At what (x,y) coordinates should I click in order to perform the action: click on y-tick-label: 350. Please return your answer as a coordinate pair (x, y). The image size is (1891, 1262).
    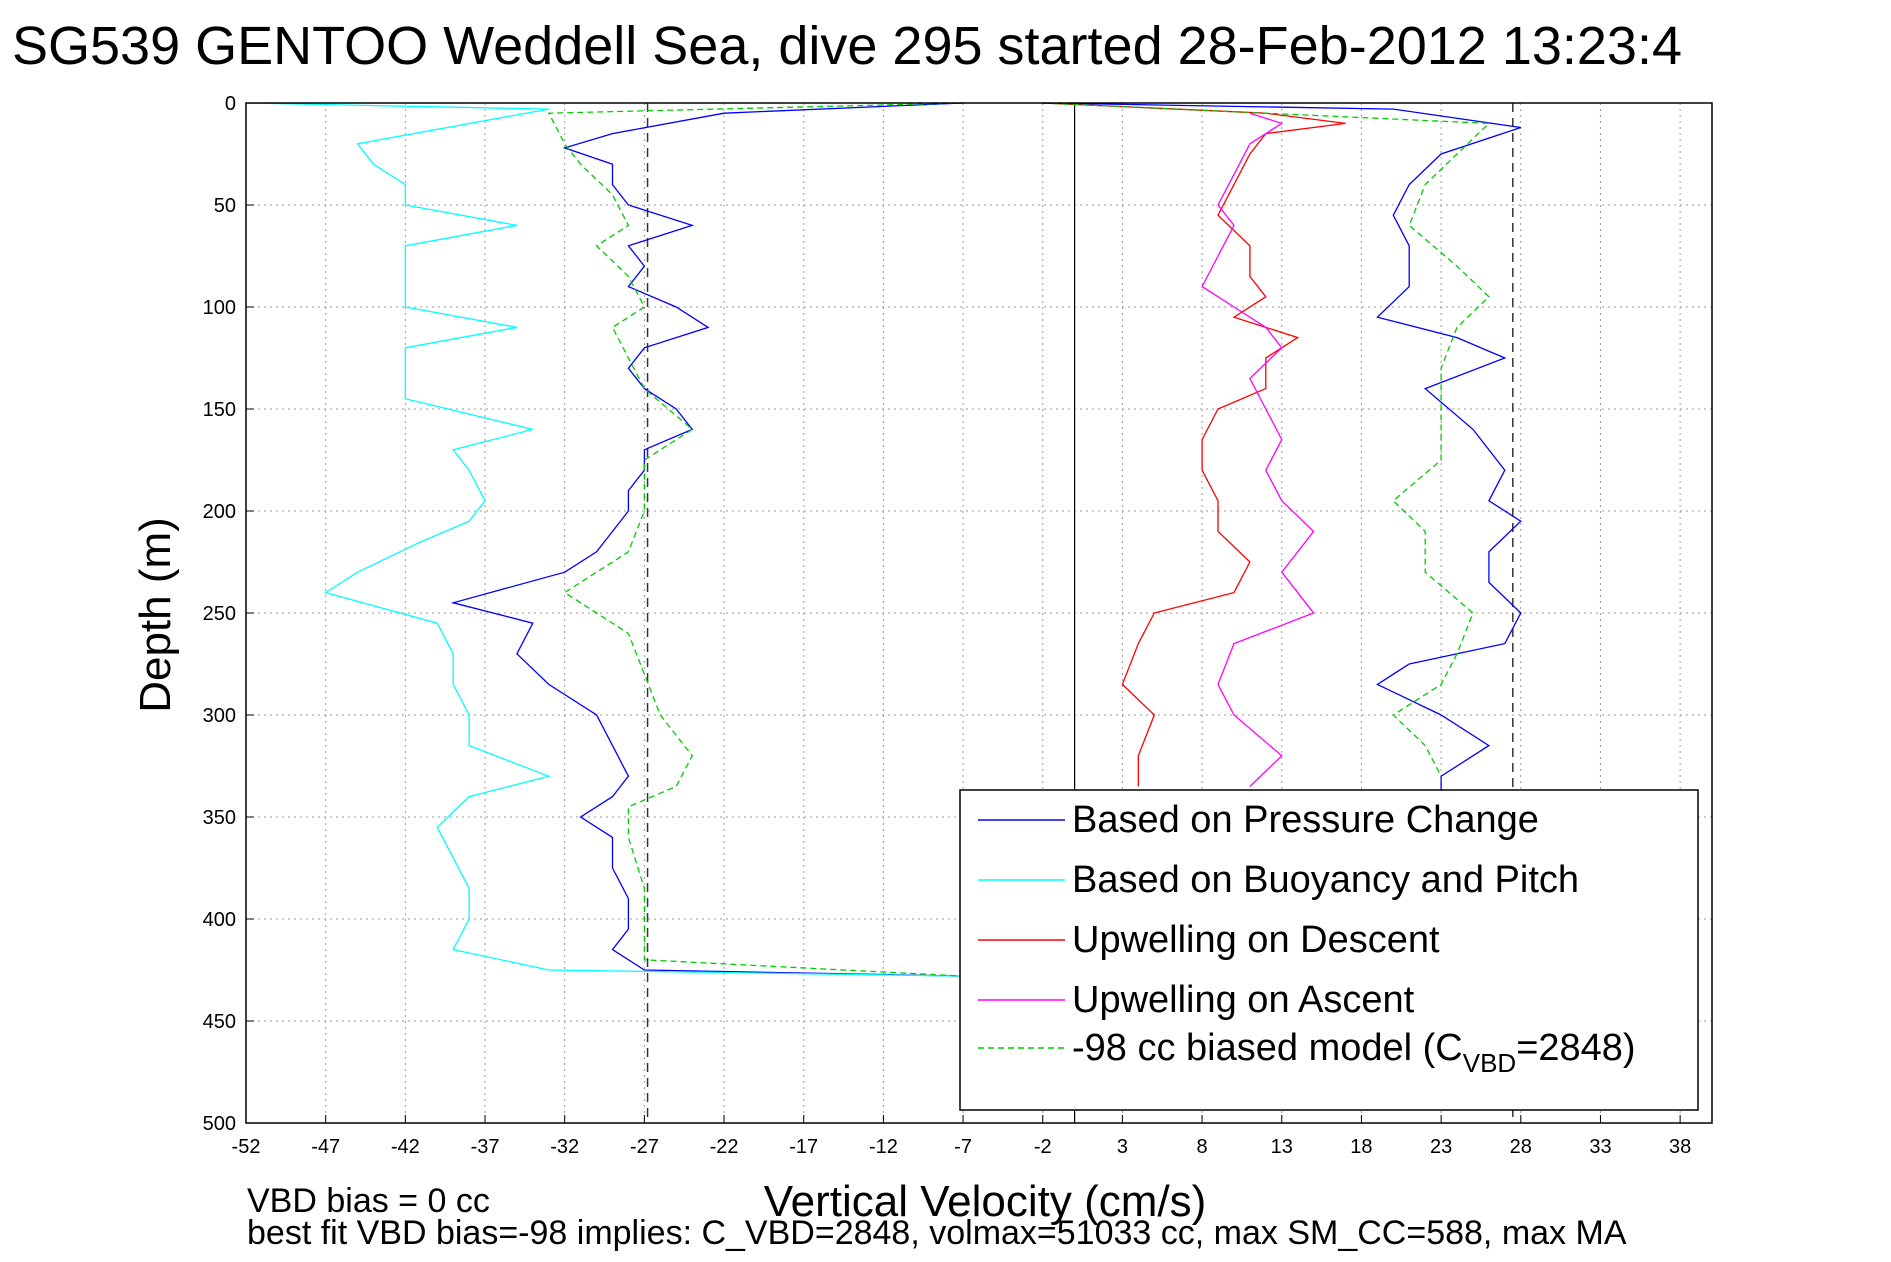
    Looking at the image, I should click on (219, 818).